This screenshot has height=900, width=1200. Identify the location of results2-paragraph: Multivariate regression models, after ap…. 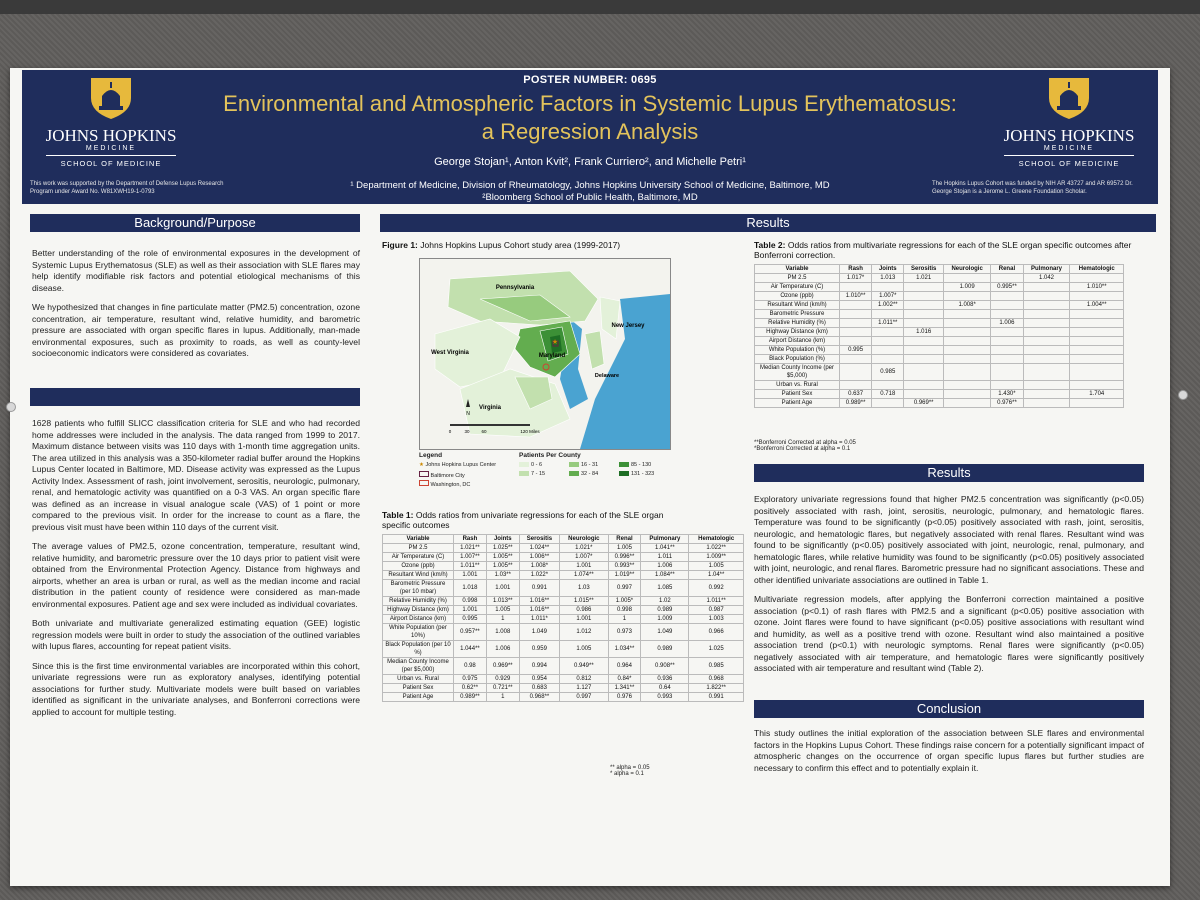
(949, 633).